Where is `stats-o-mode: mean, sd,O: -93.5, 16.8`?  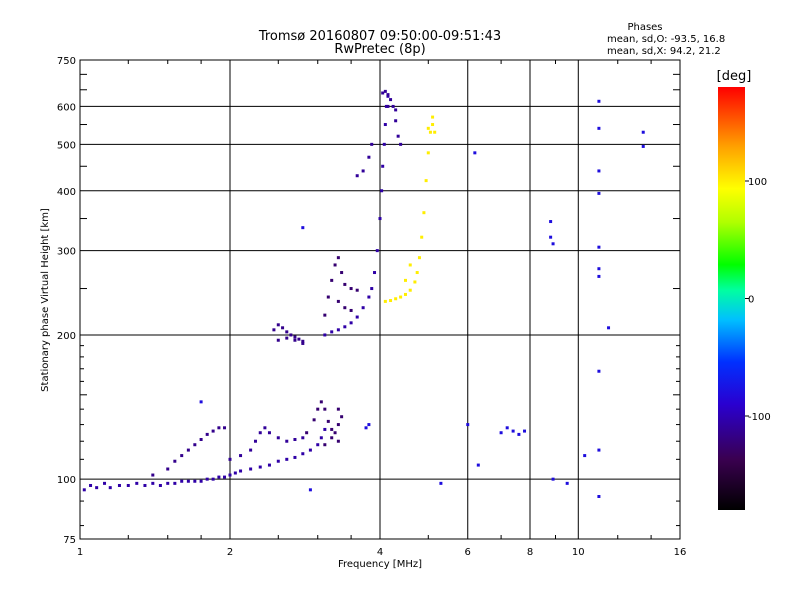 stats-o-mode: mean, sd,O: -93.5, 16.8 is located at coordinates (666, 39).